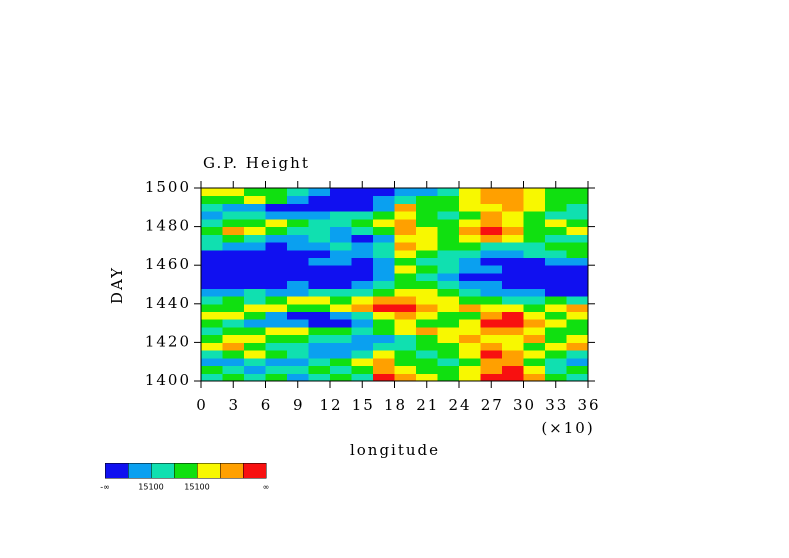 The image size is (789, 558). Describe the element at coordinates (330, 405) in the screenshot. I see `x-tick-label: 12` at that location.